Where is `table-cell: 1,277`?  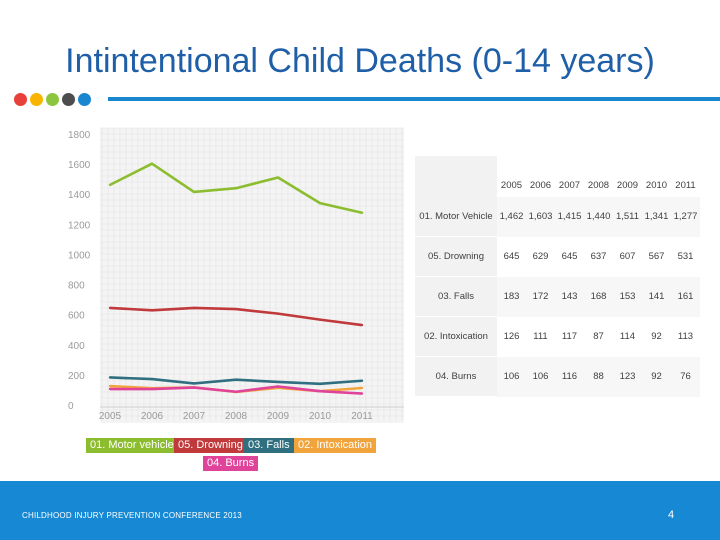 table-cell: 1,277 is located at coordinates (685, 217).